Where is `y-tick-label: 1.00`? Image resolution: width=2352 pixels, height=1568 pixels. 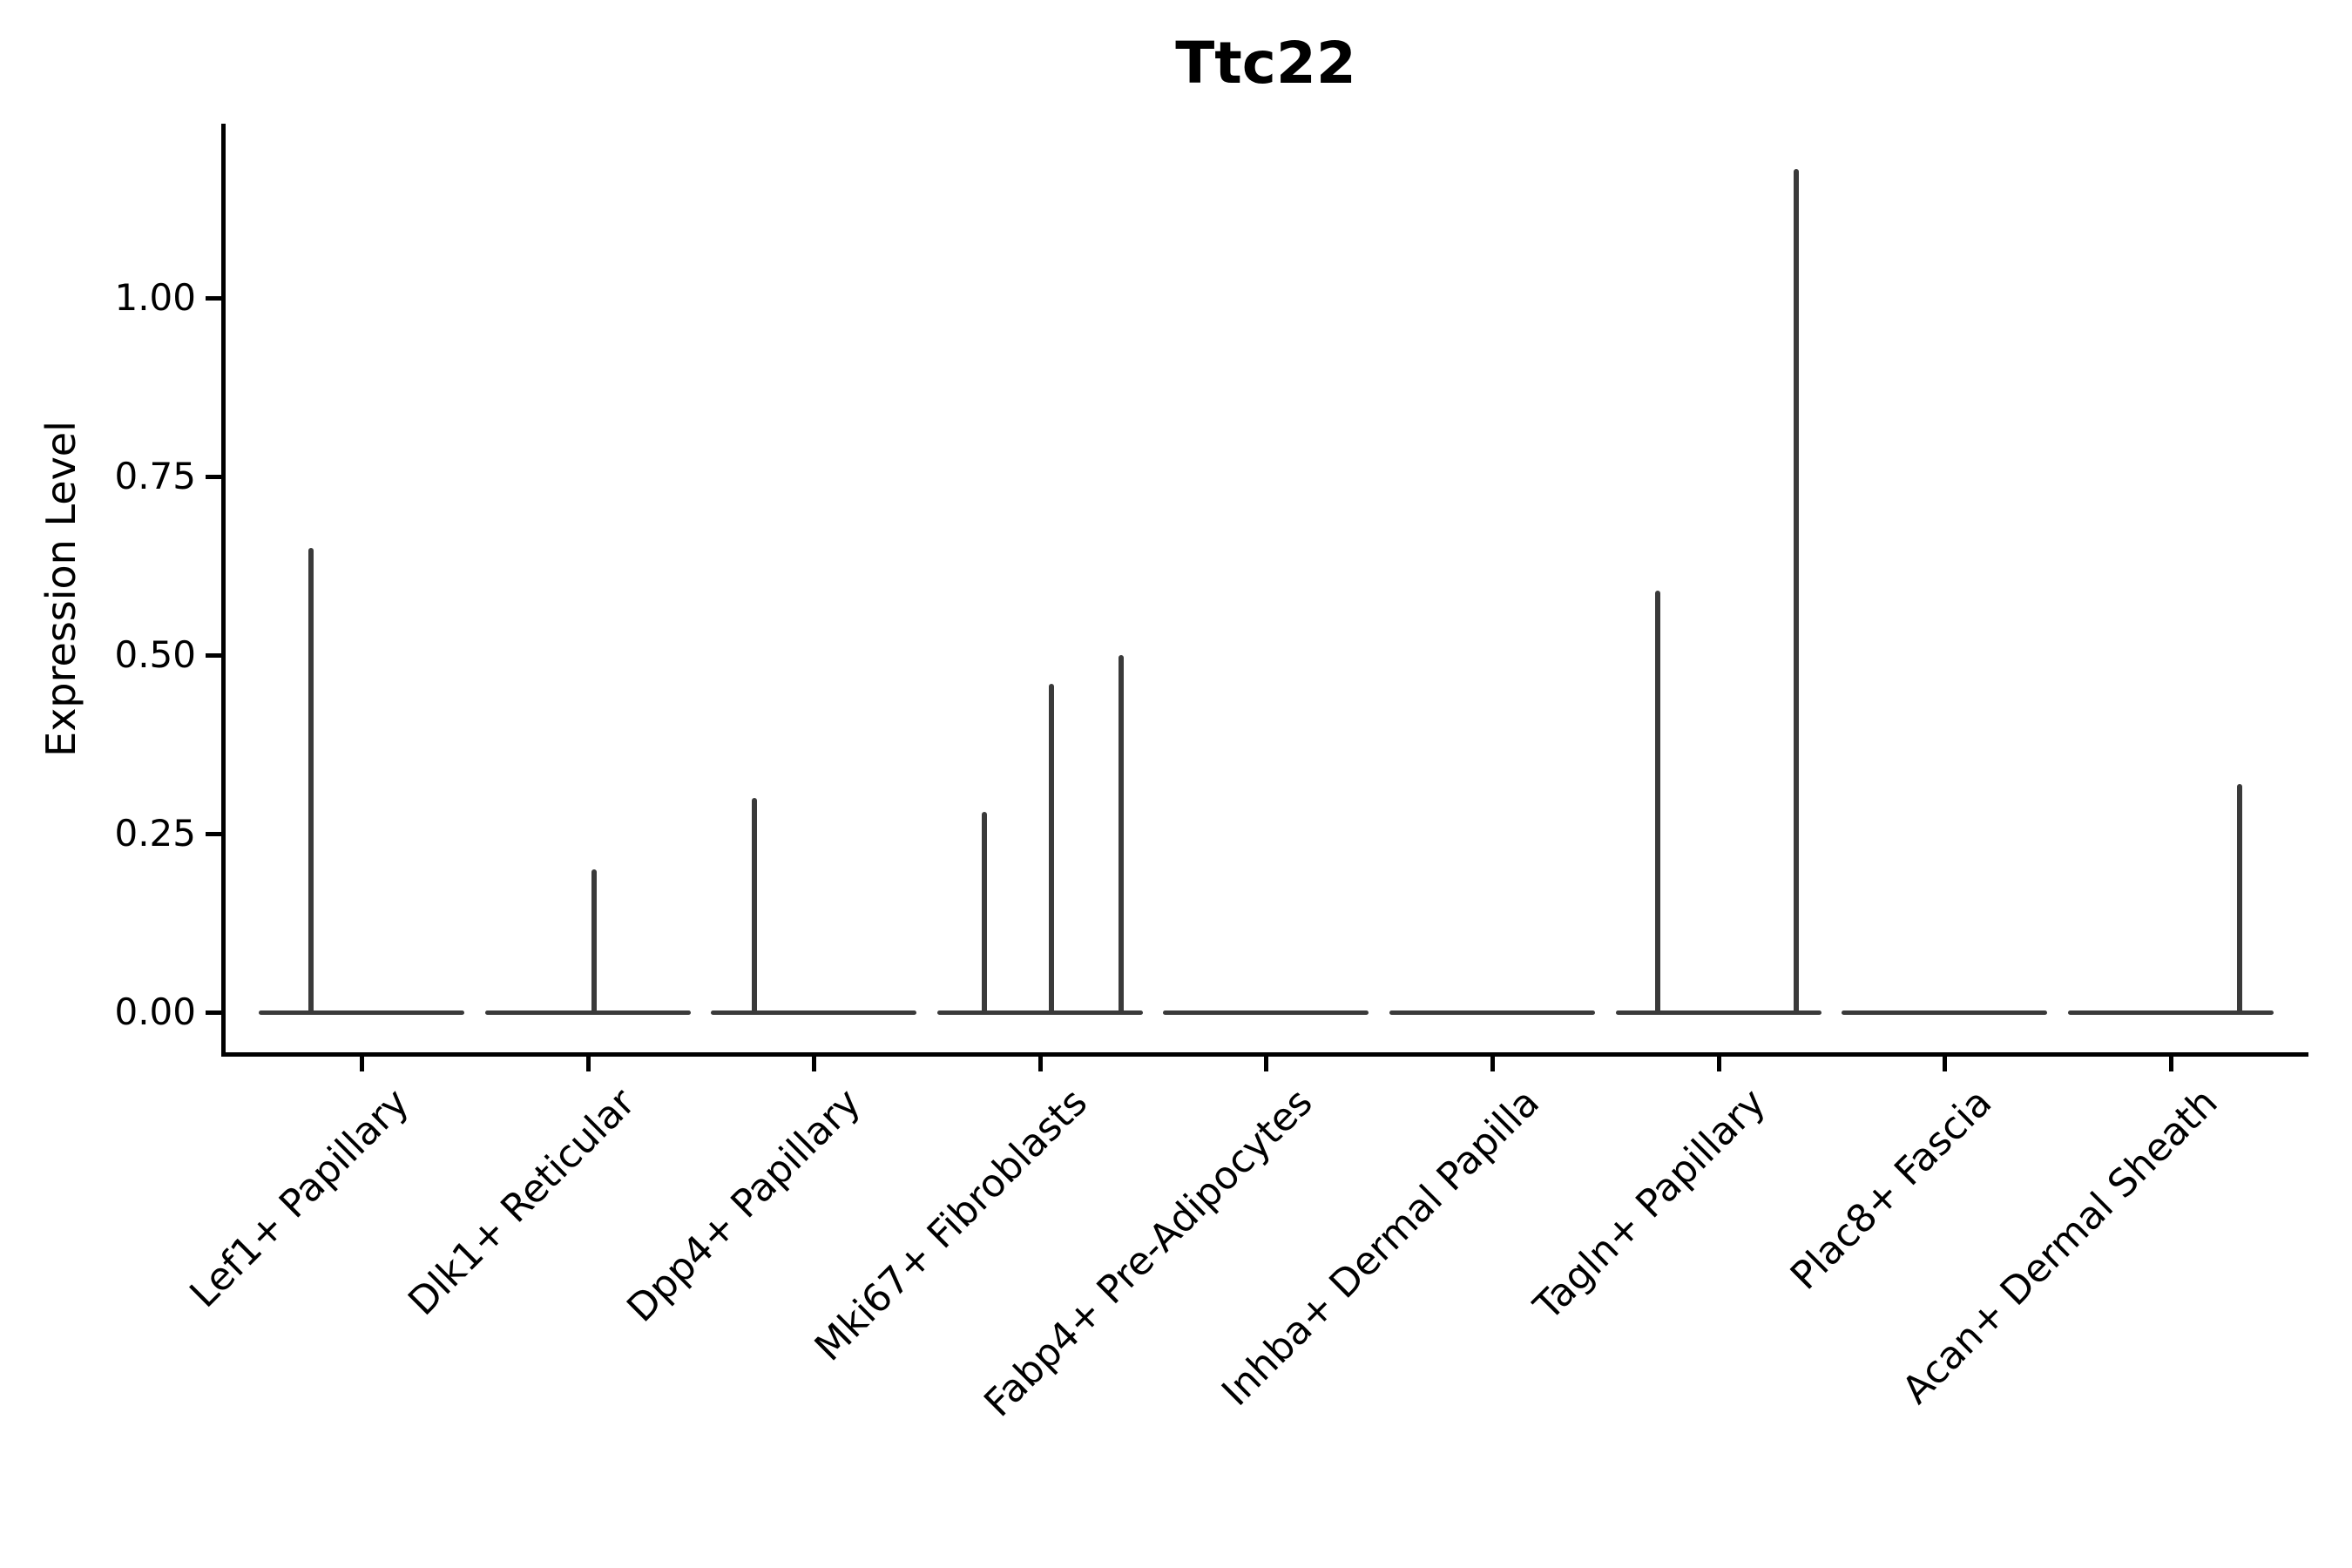
y-tick-label: 1.00 is located at coordinates (155, 297).